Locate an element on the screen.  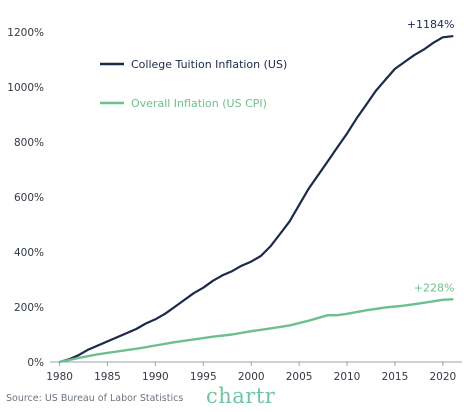
legend-label-1: Overall Inflation (US CPI) is located at coordinates (199, 103).